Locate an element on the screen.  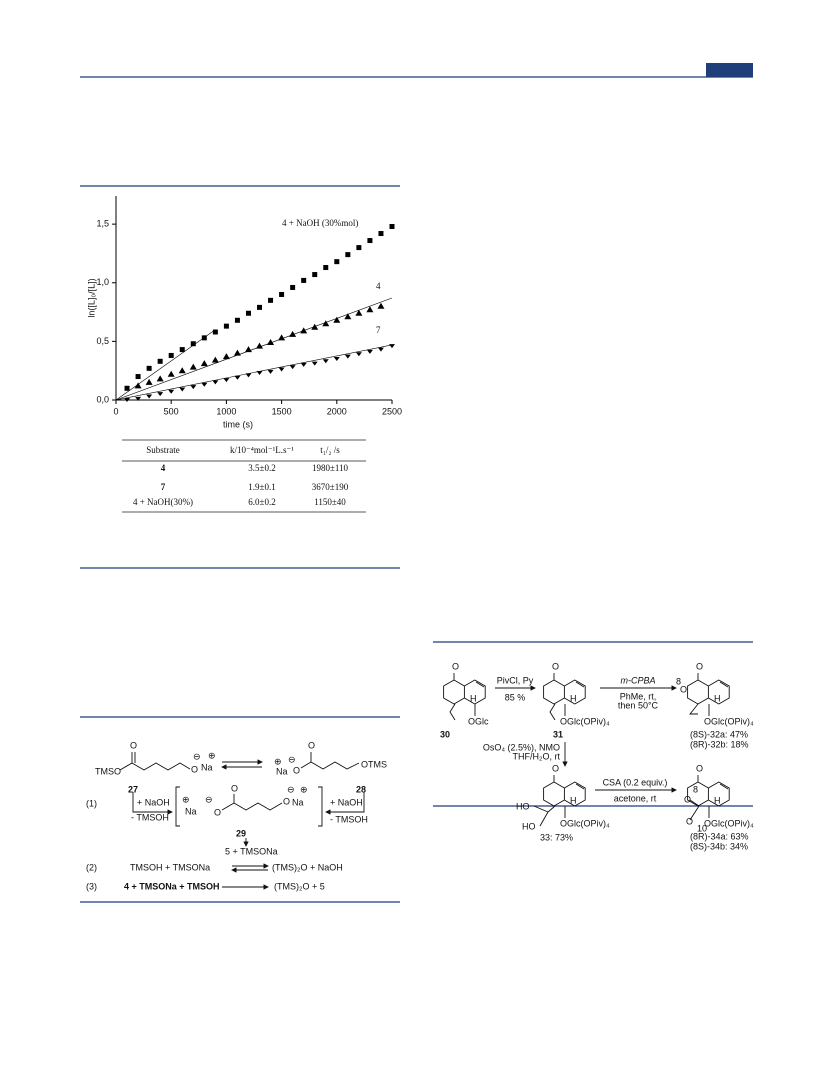
substituent: OGlc is located at coordinates (478, 721).